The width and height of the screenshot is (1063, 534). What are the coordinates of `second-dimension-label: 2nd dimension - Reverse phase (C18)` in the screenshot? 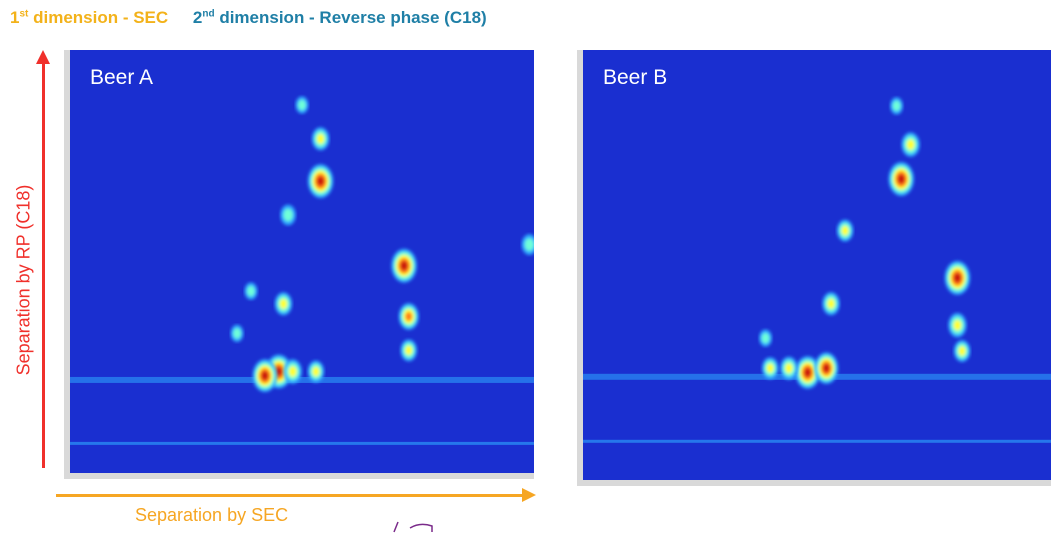 It's located at (339, 17).